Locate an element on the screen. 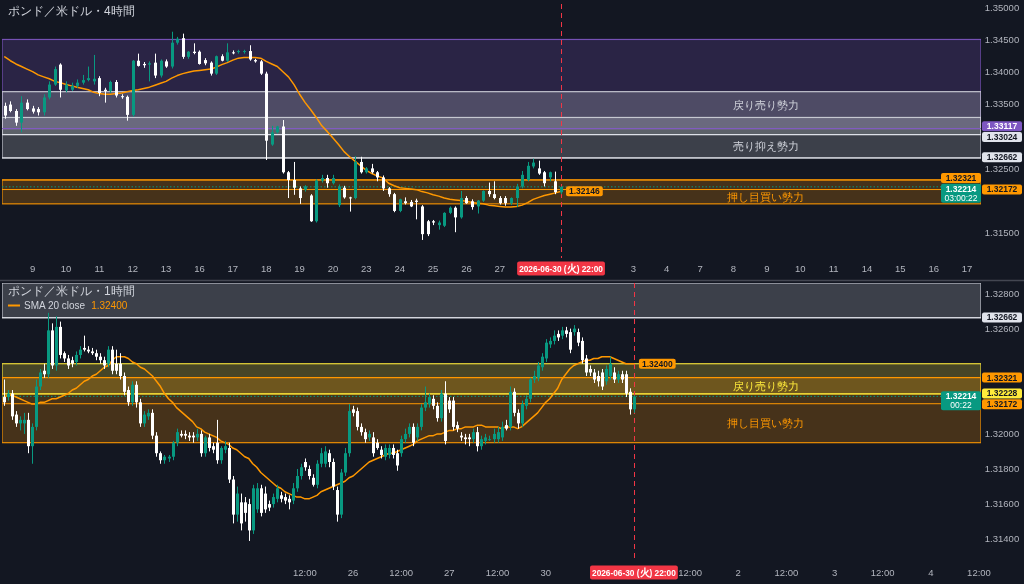  text: 1.32400 is located at coordinates (109, 305).